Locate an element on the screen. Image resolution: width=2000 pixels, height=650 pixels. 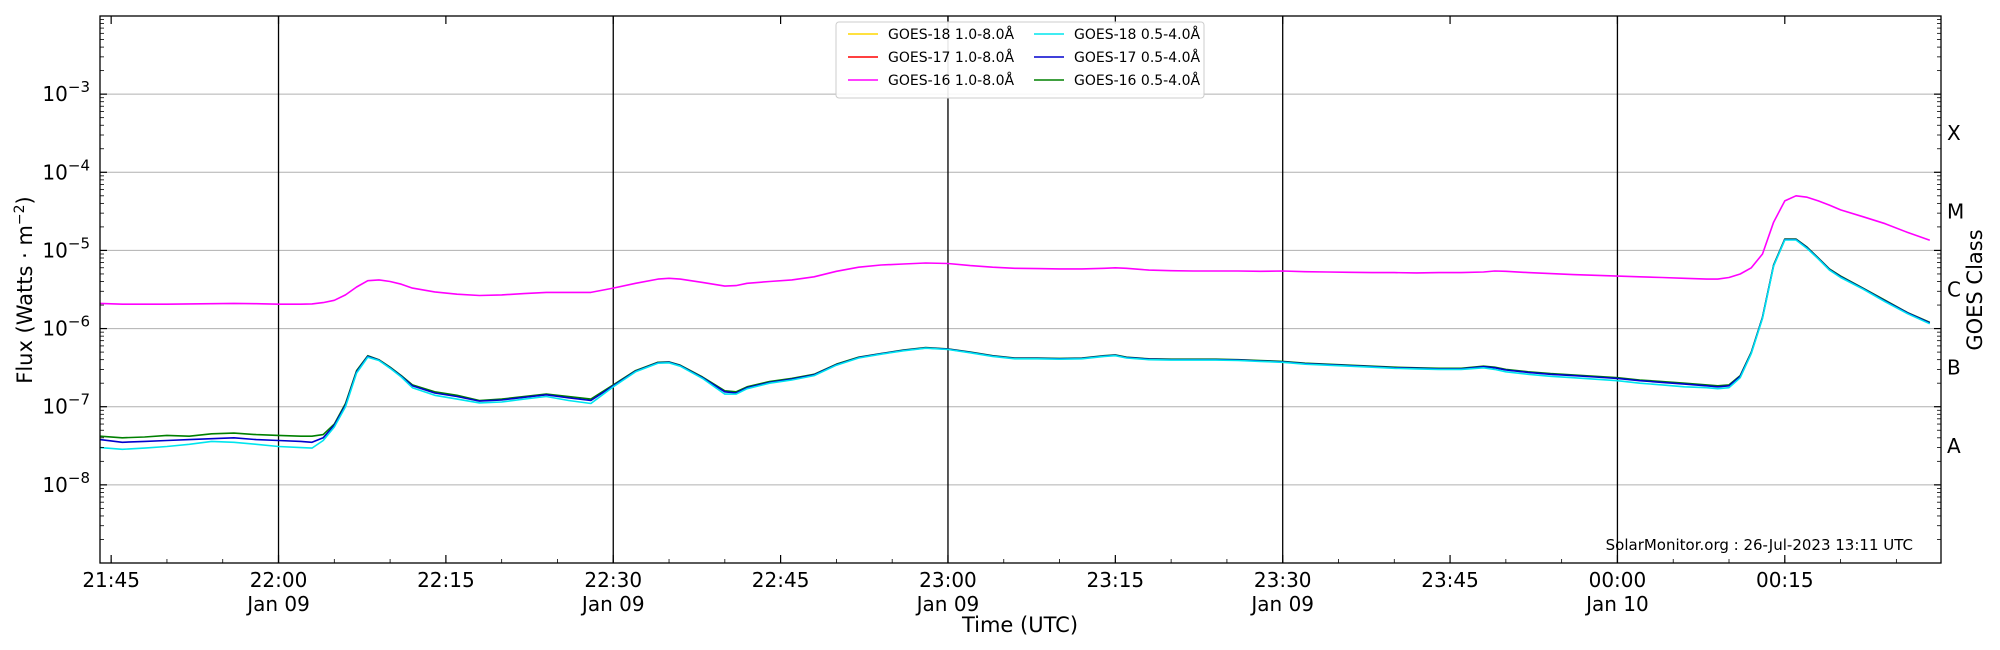
legend-frame is located at coordinates (1020, 60).